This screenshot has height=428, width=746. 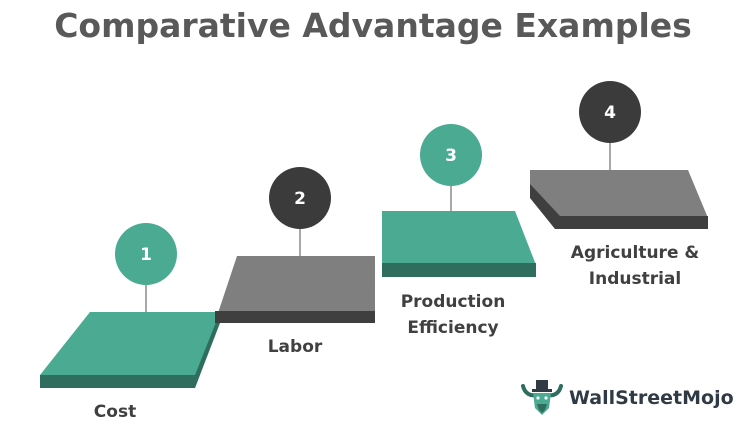 What do you see at coordinates (295, 289) in the screenshot?
I see `step-2-platform` at bounding box center [295, 289].